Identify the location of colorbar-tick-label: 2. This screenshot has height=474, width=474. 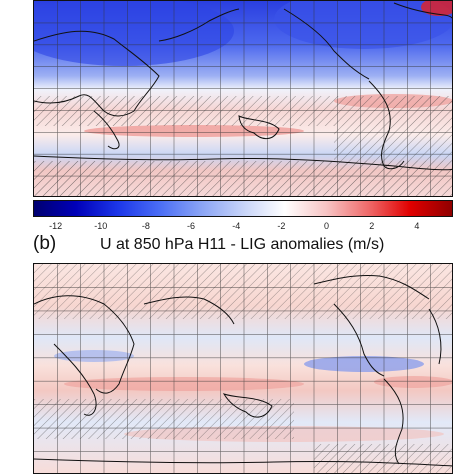
(372, 226).